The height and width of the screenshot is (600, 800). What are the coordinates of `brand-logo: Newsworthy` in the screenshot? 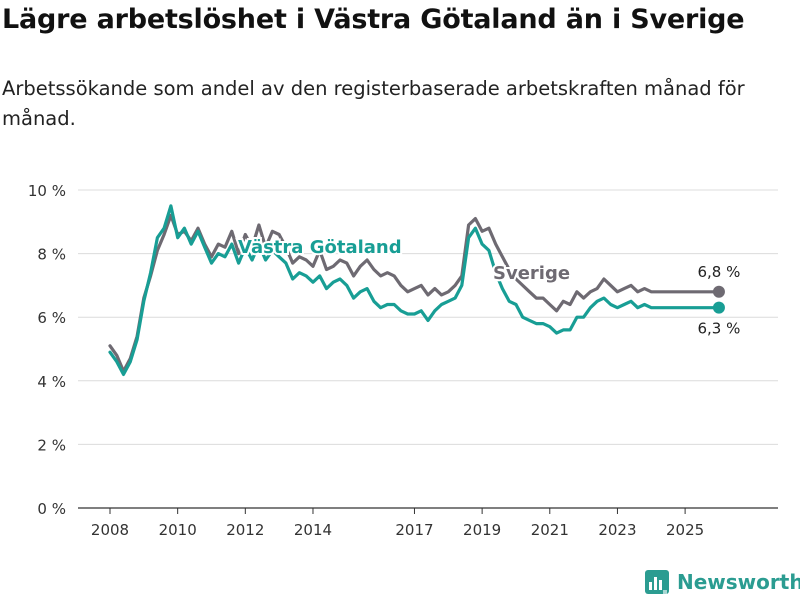 It's located at (722, 582).